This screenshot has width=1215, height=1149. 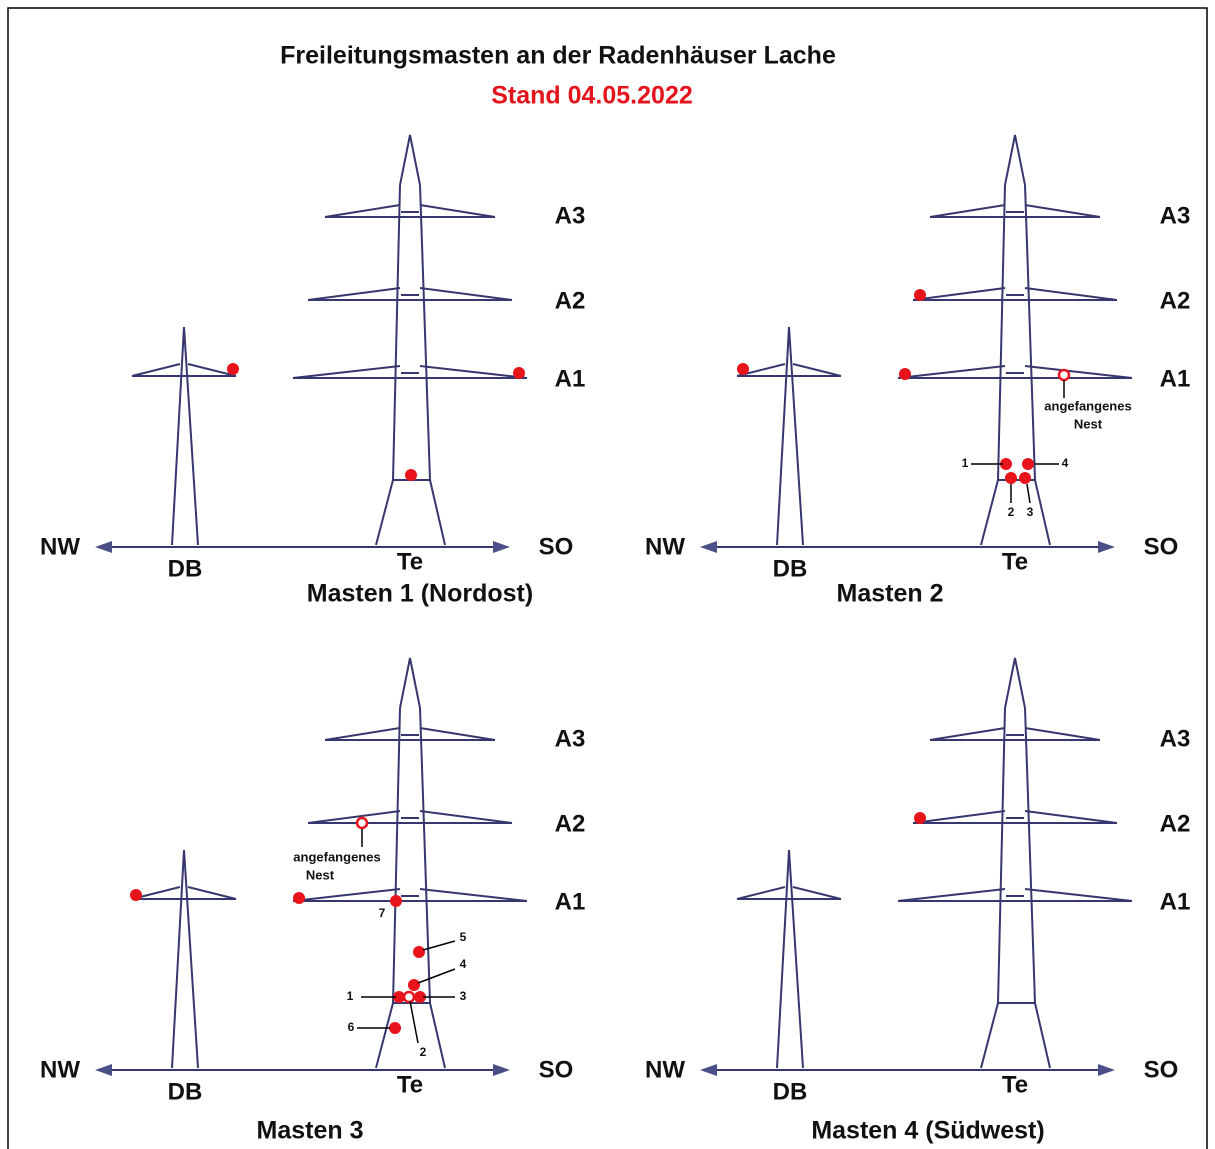 I want to click on note: 1, so click(x=965, y=463).